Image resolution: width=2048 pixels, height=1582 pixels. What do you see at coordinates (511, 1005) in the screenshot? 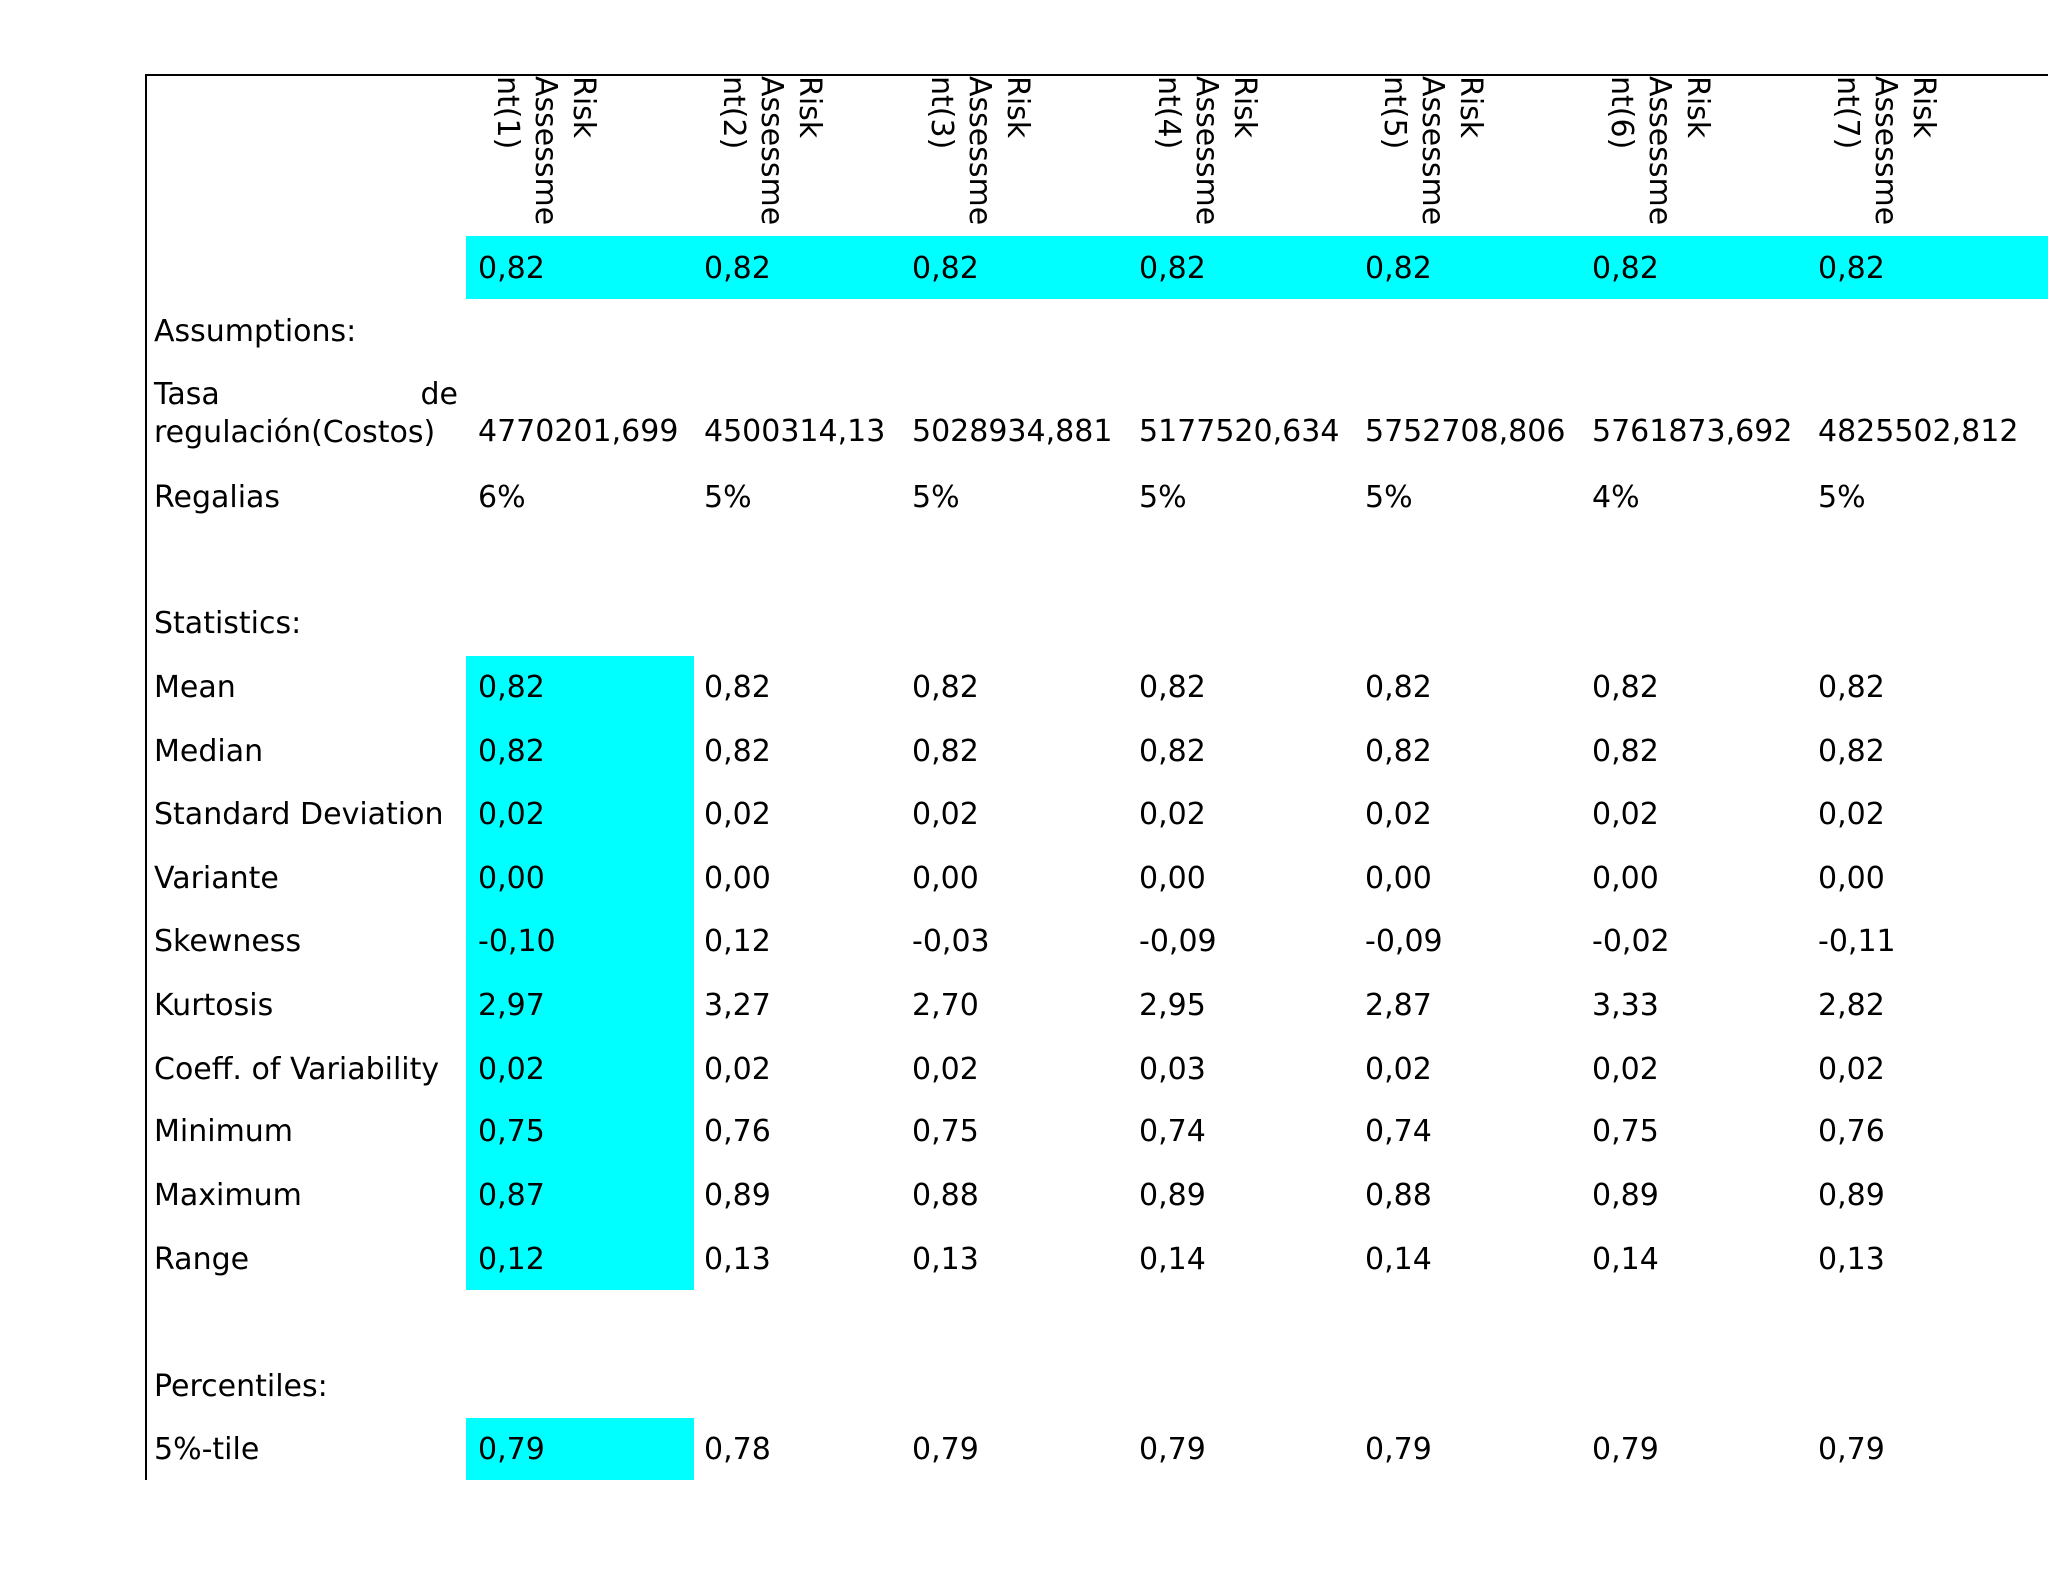
I see `cell: 2,97` at bounding box center [511, 1005].